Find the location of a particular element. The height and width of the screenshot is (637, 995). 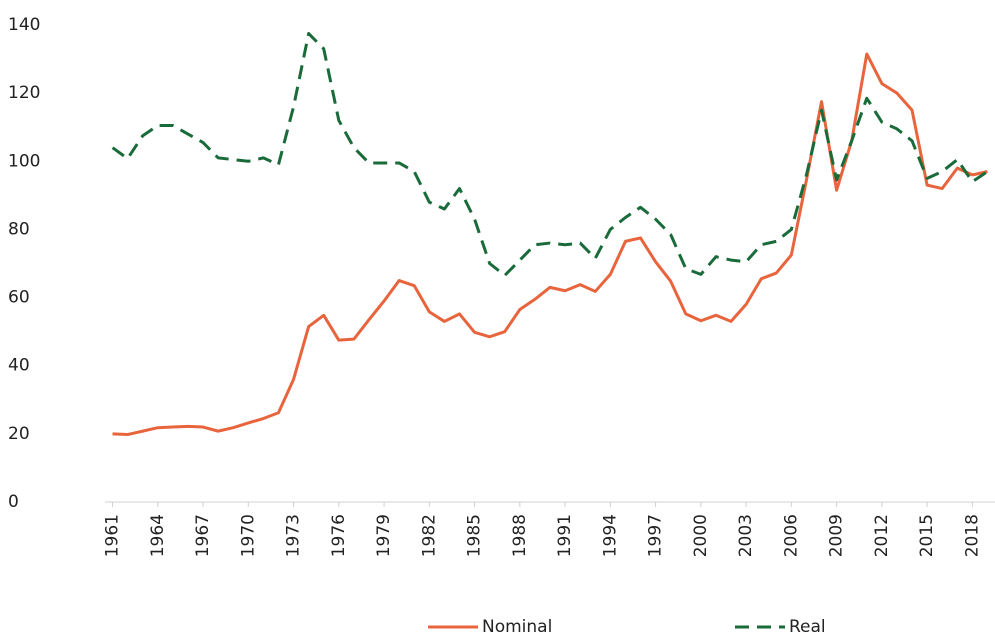

y-tick-label: 20 is located at coordinates (19, 434).